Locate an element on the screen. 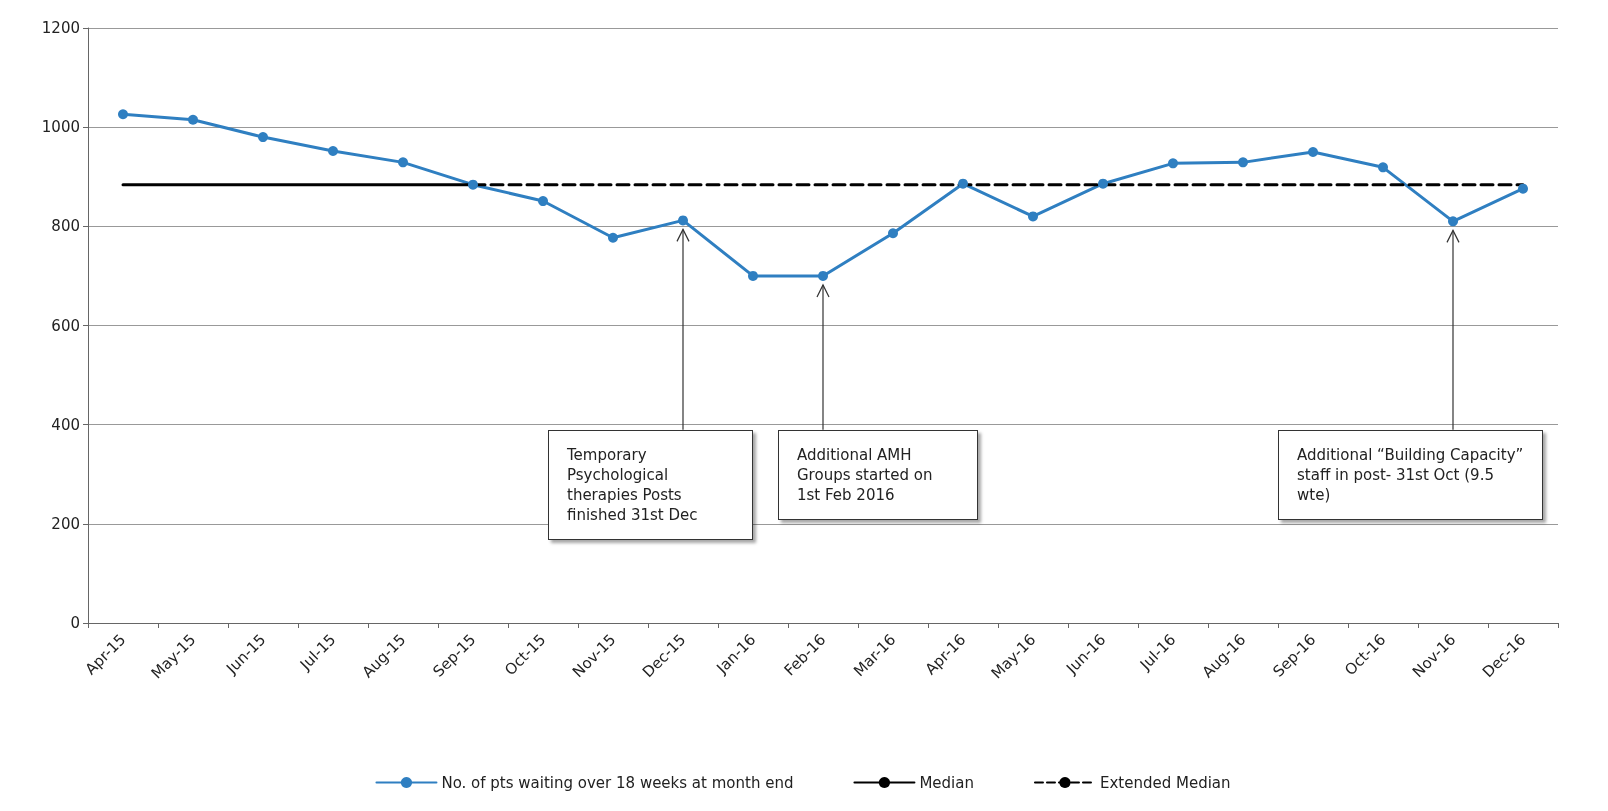  y-tick-label: 800 is located at coordinates (65, 226).